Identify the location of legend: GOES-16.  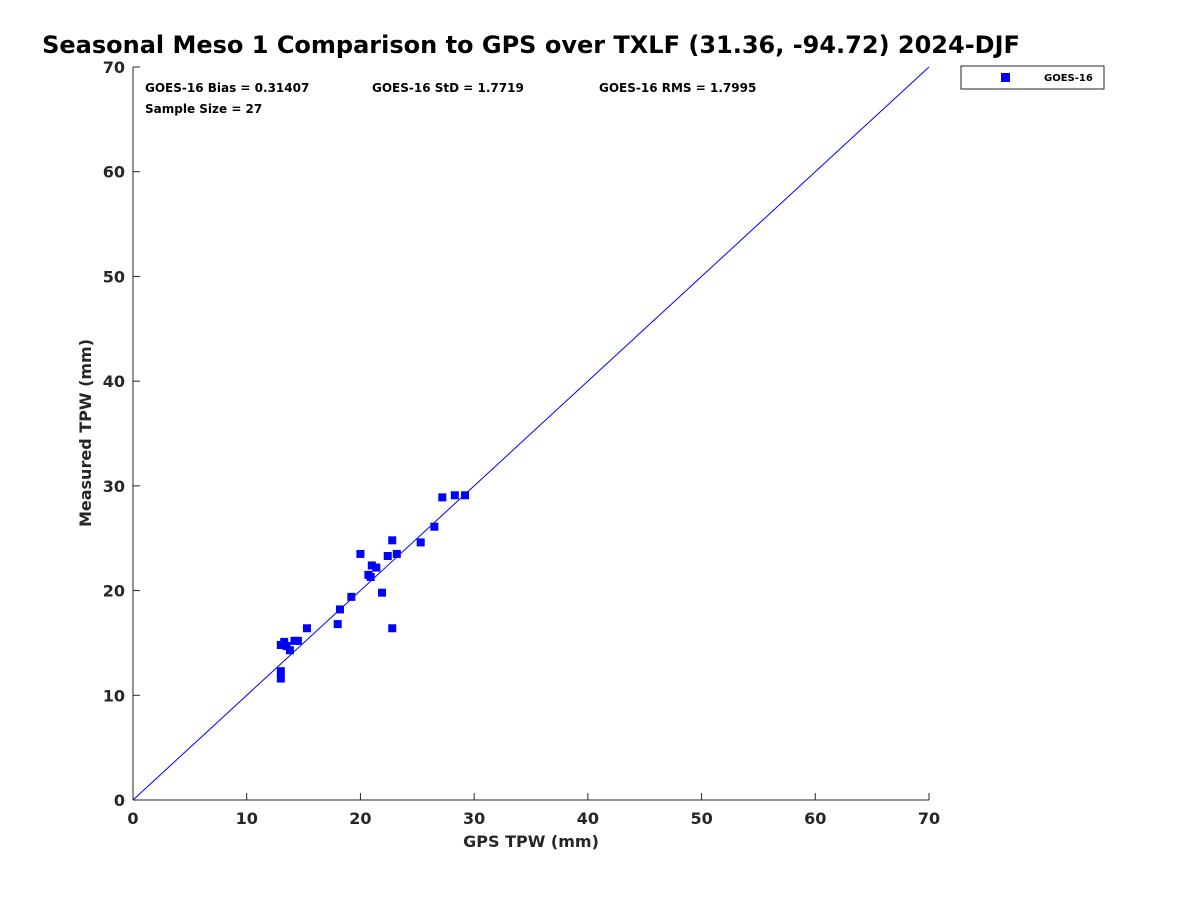
(1032, 77).